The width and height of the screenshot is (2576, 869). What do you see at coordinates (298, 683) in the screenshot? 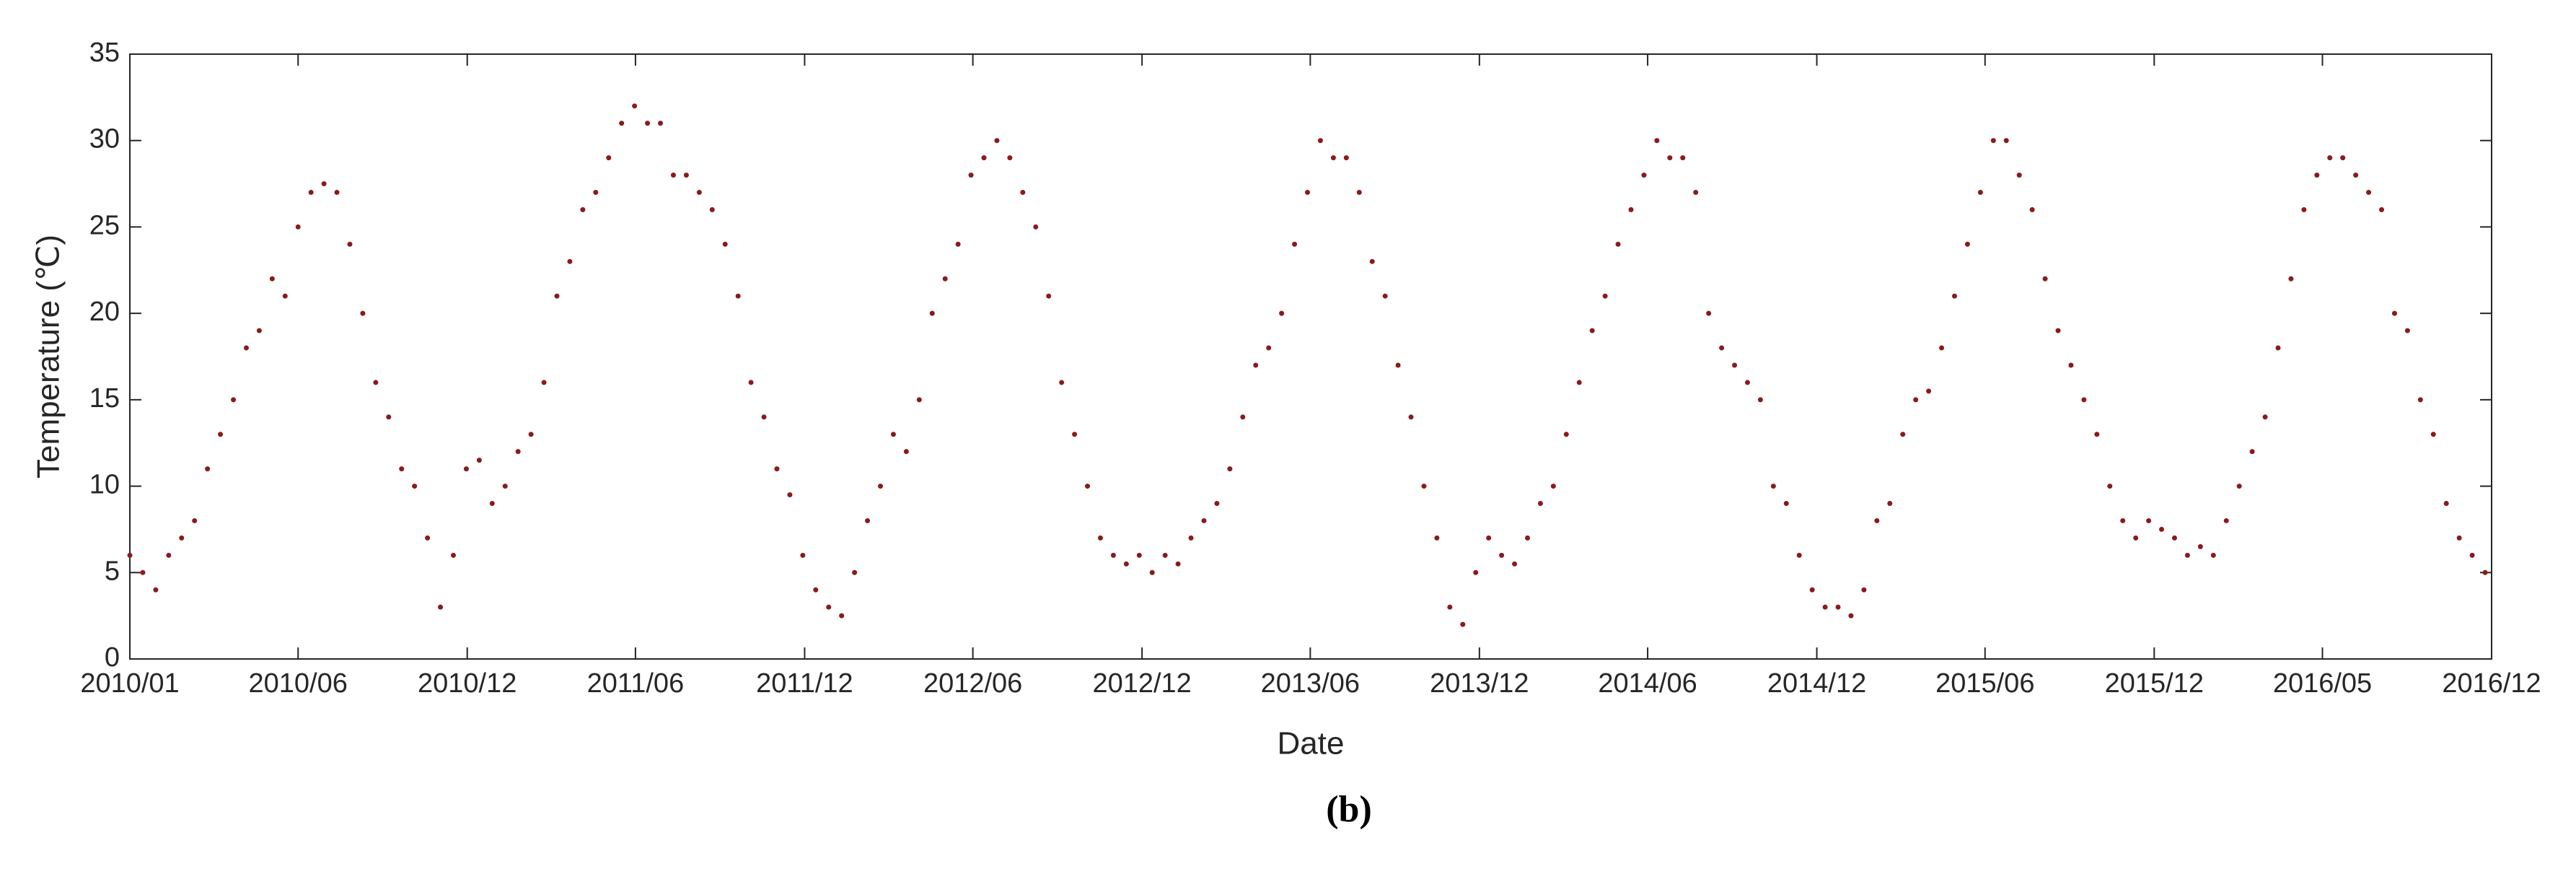
I see `x-tick-label: 2010/06` at bounding box center [298, 683].